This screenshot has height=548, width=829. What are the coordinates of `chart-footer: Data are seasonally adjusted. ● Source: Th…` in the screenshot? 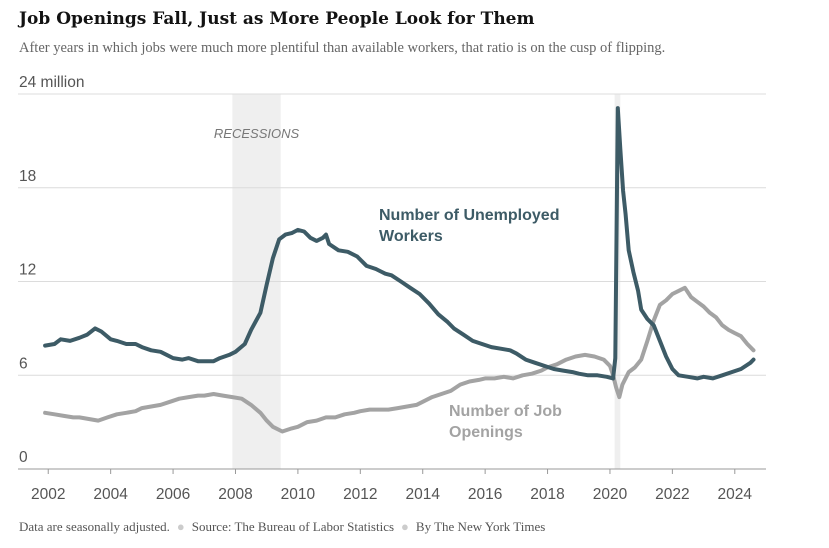 It's located at (282, 527).